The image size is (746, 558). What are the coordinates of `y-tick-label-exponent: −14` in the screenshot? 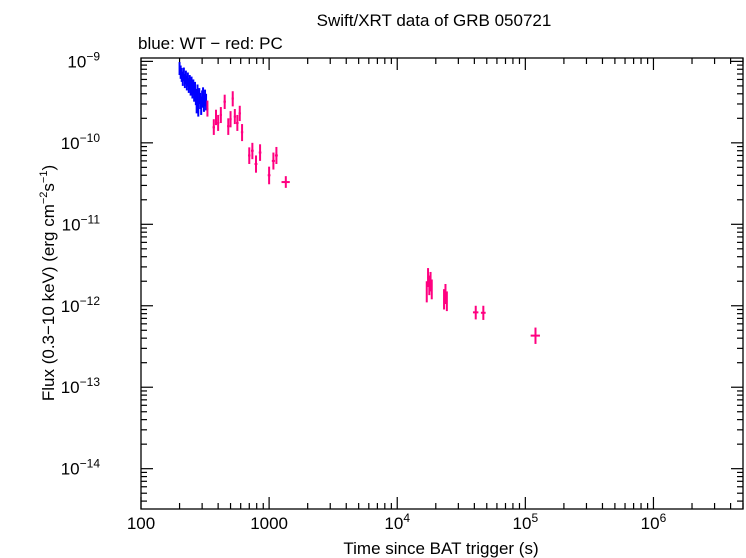 It's located at (90, 464).